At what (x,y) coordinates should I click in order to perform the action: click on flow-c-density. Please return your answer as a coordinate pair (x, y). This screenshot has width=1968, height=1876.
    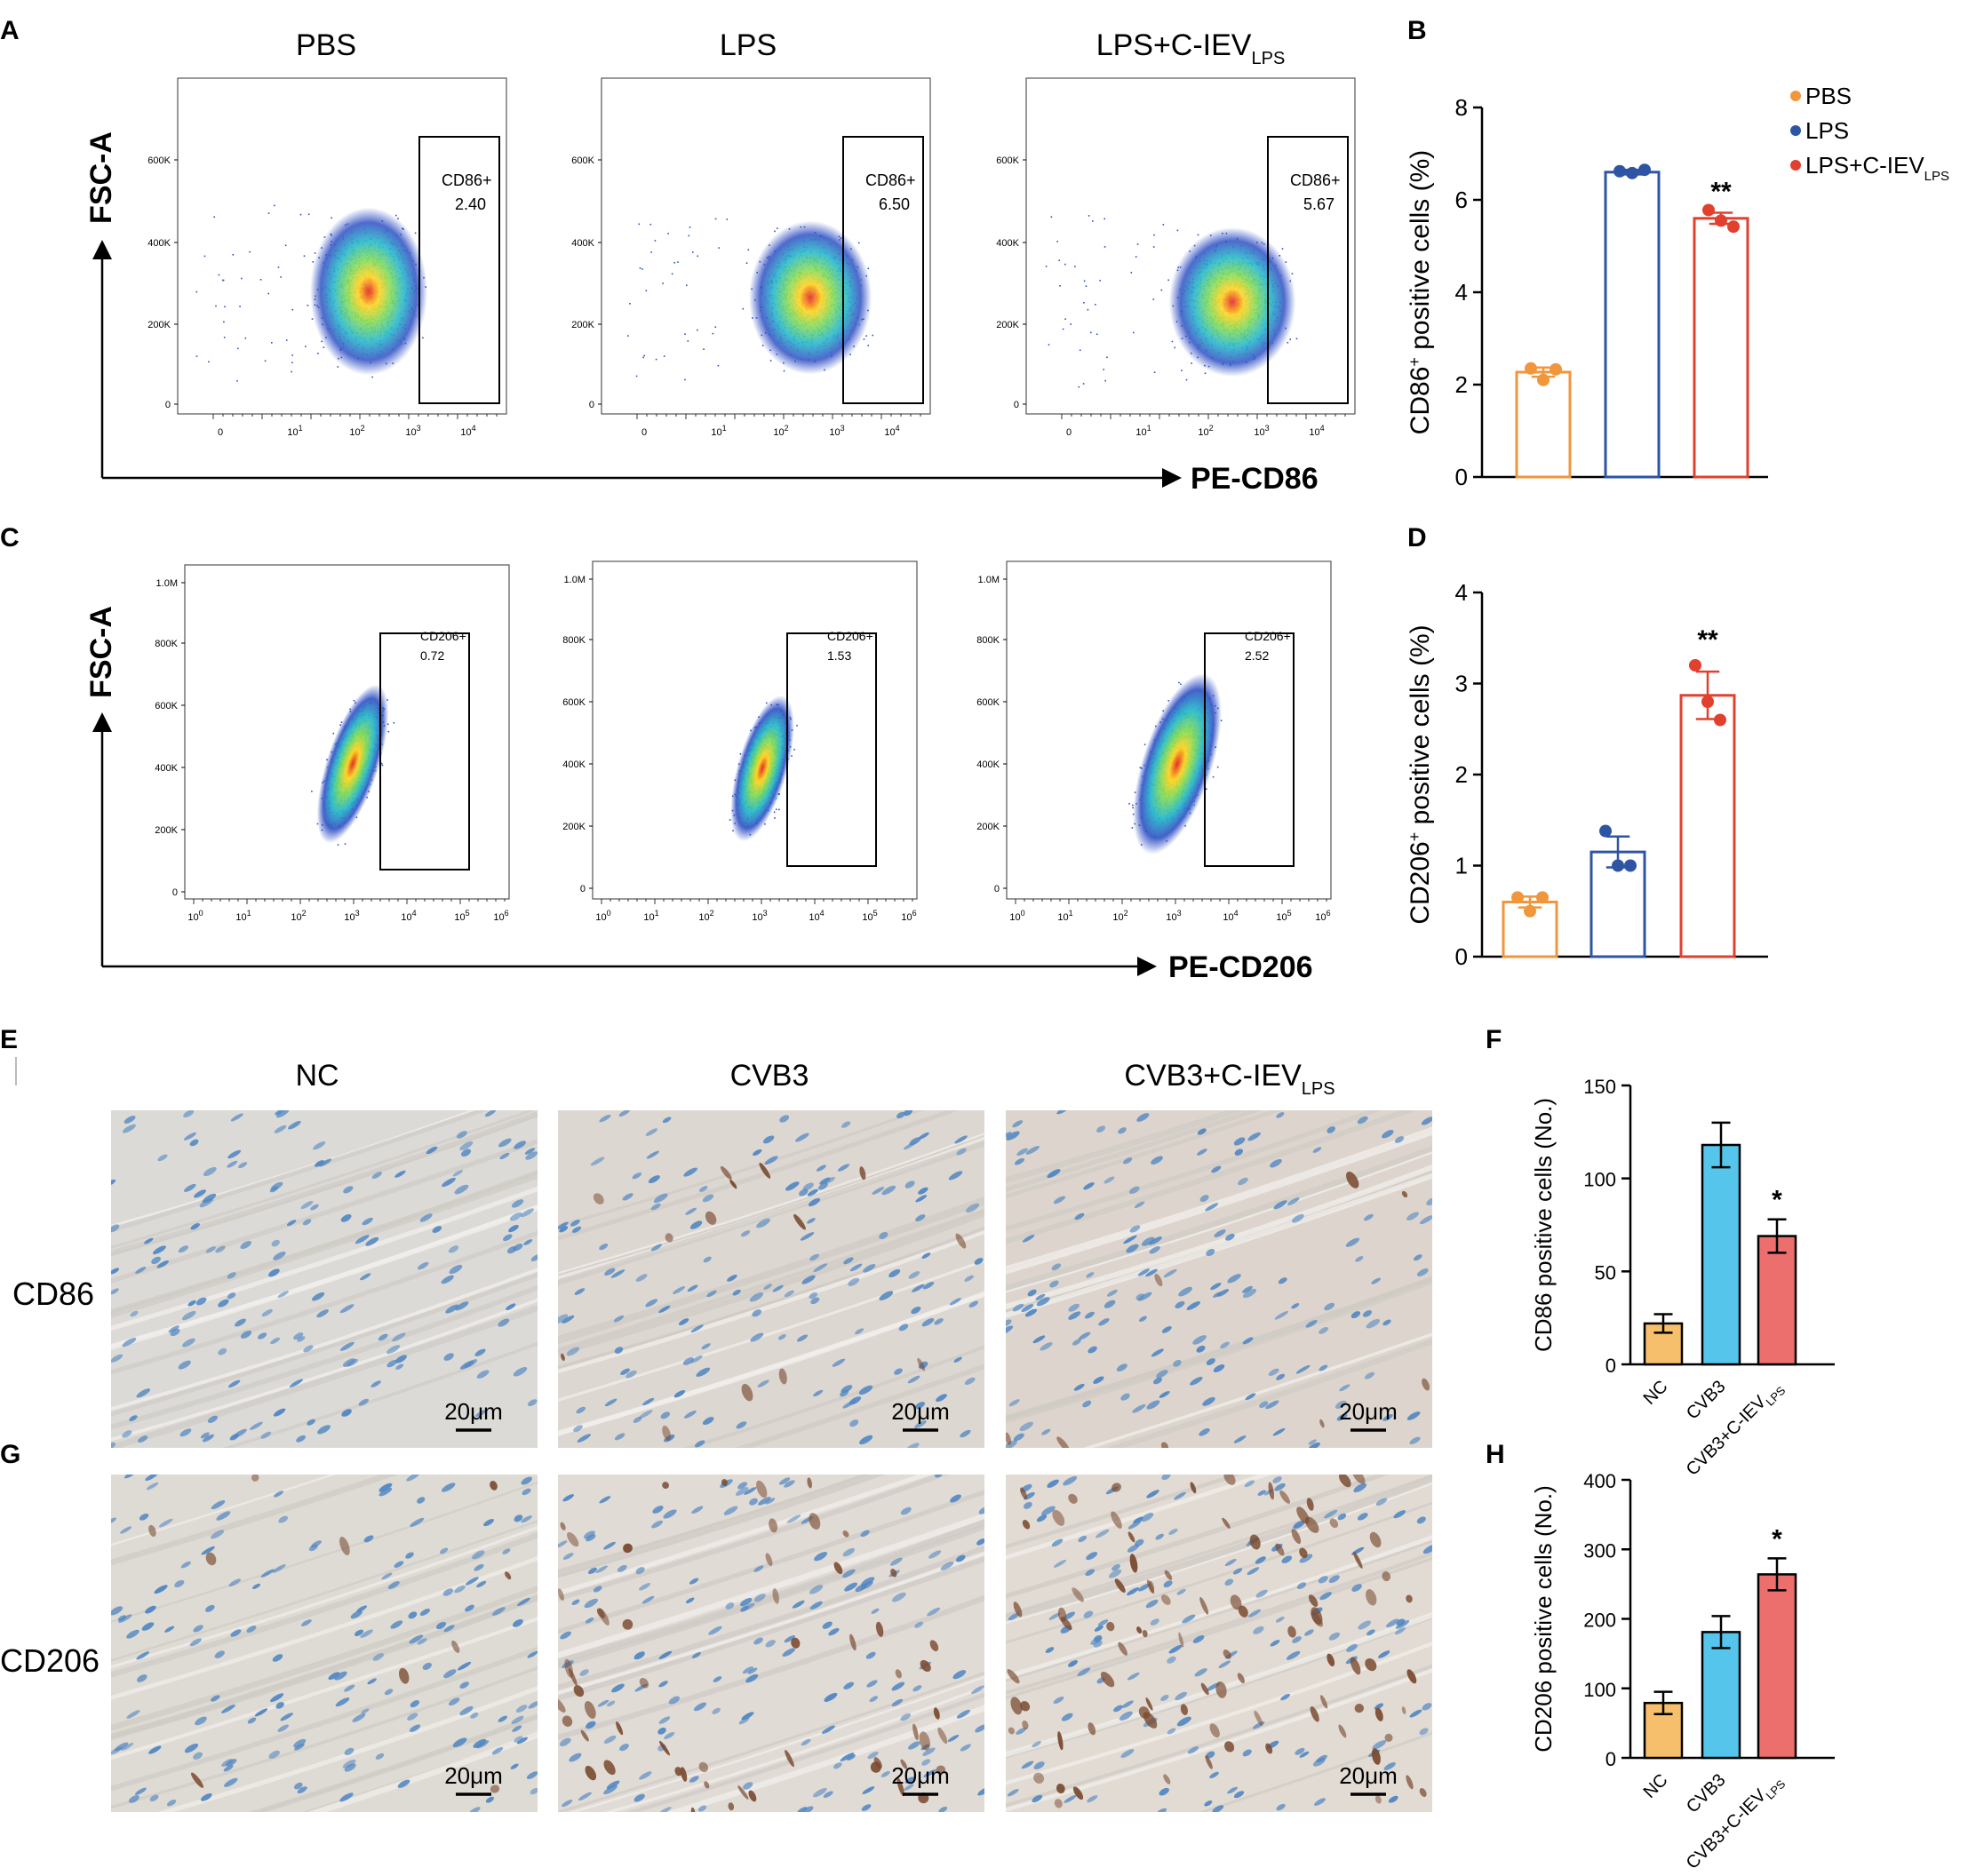
    Looking at the image, I should click on (352, 764).